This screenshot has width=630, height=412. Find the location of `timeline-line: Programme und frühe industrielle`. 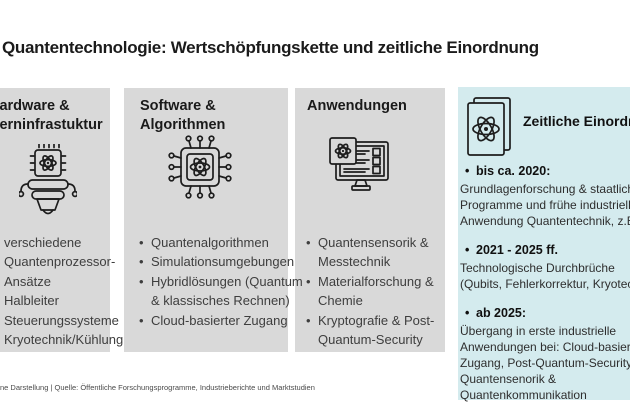

timeline-line: Programme und frühe industrielle is located at coordinates (545, 205).